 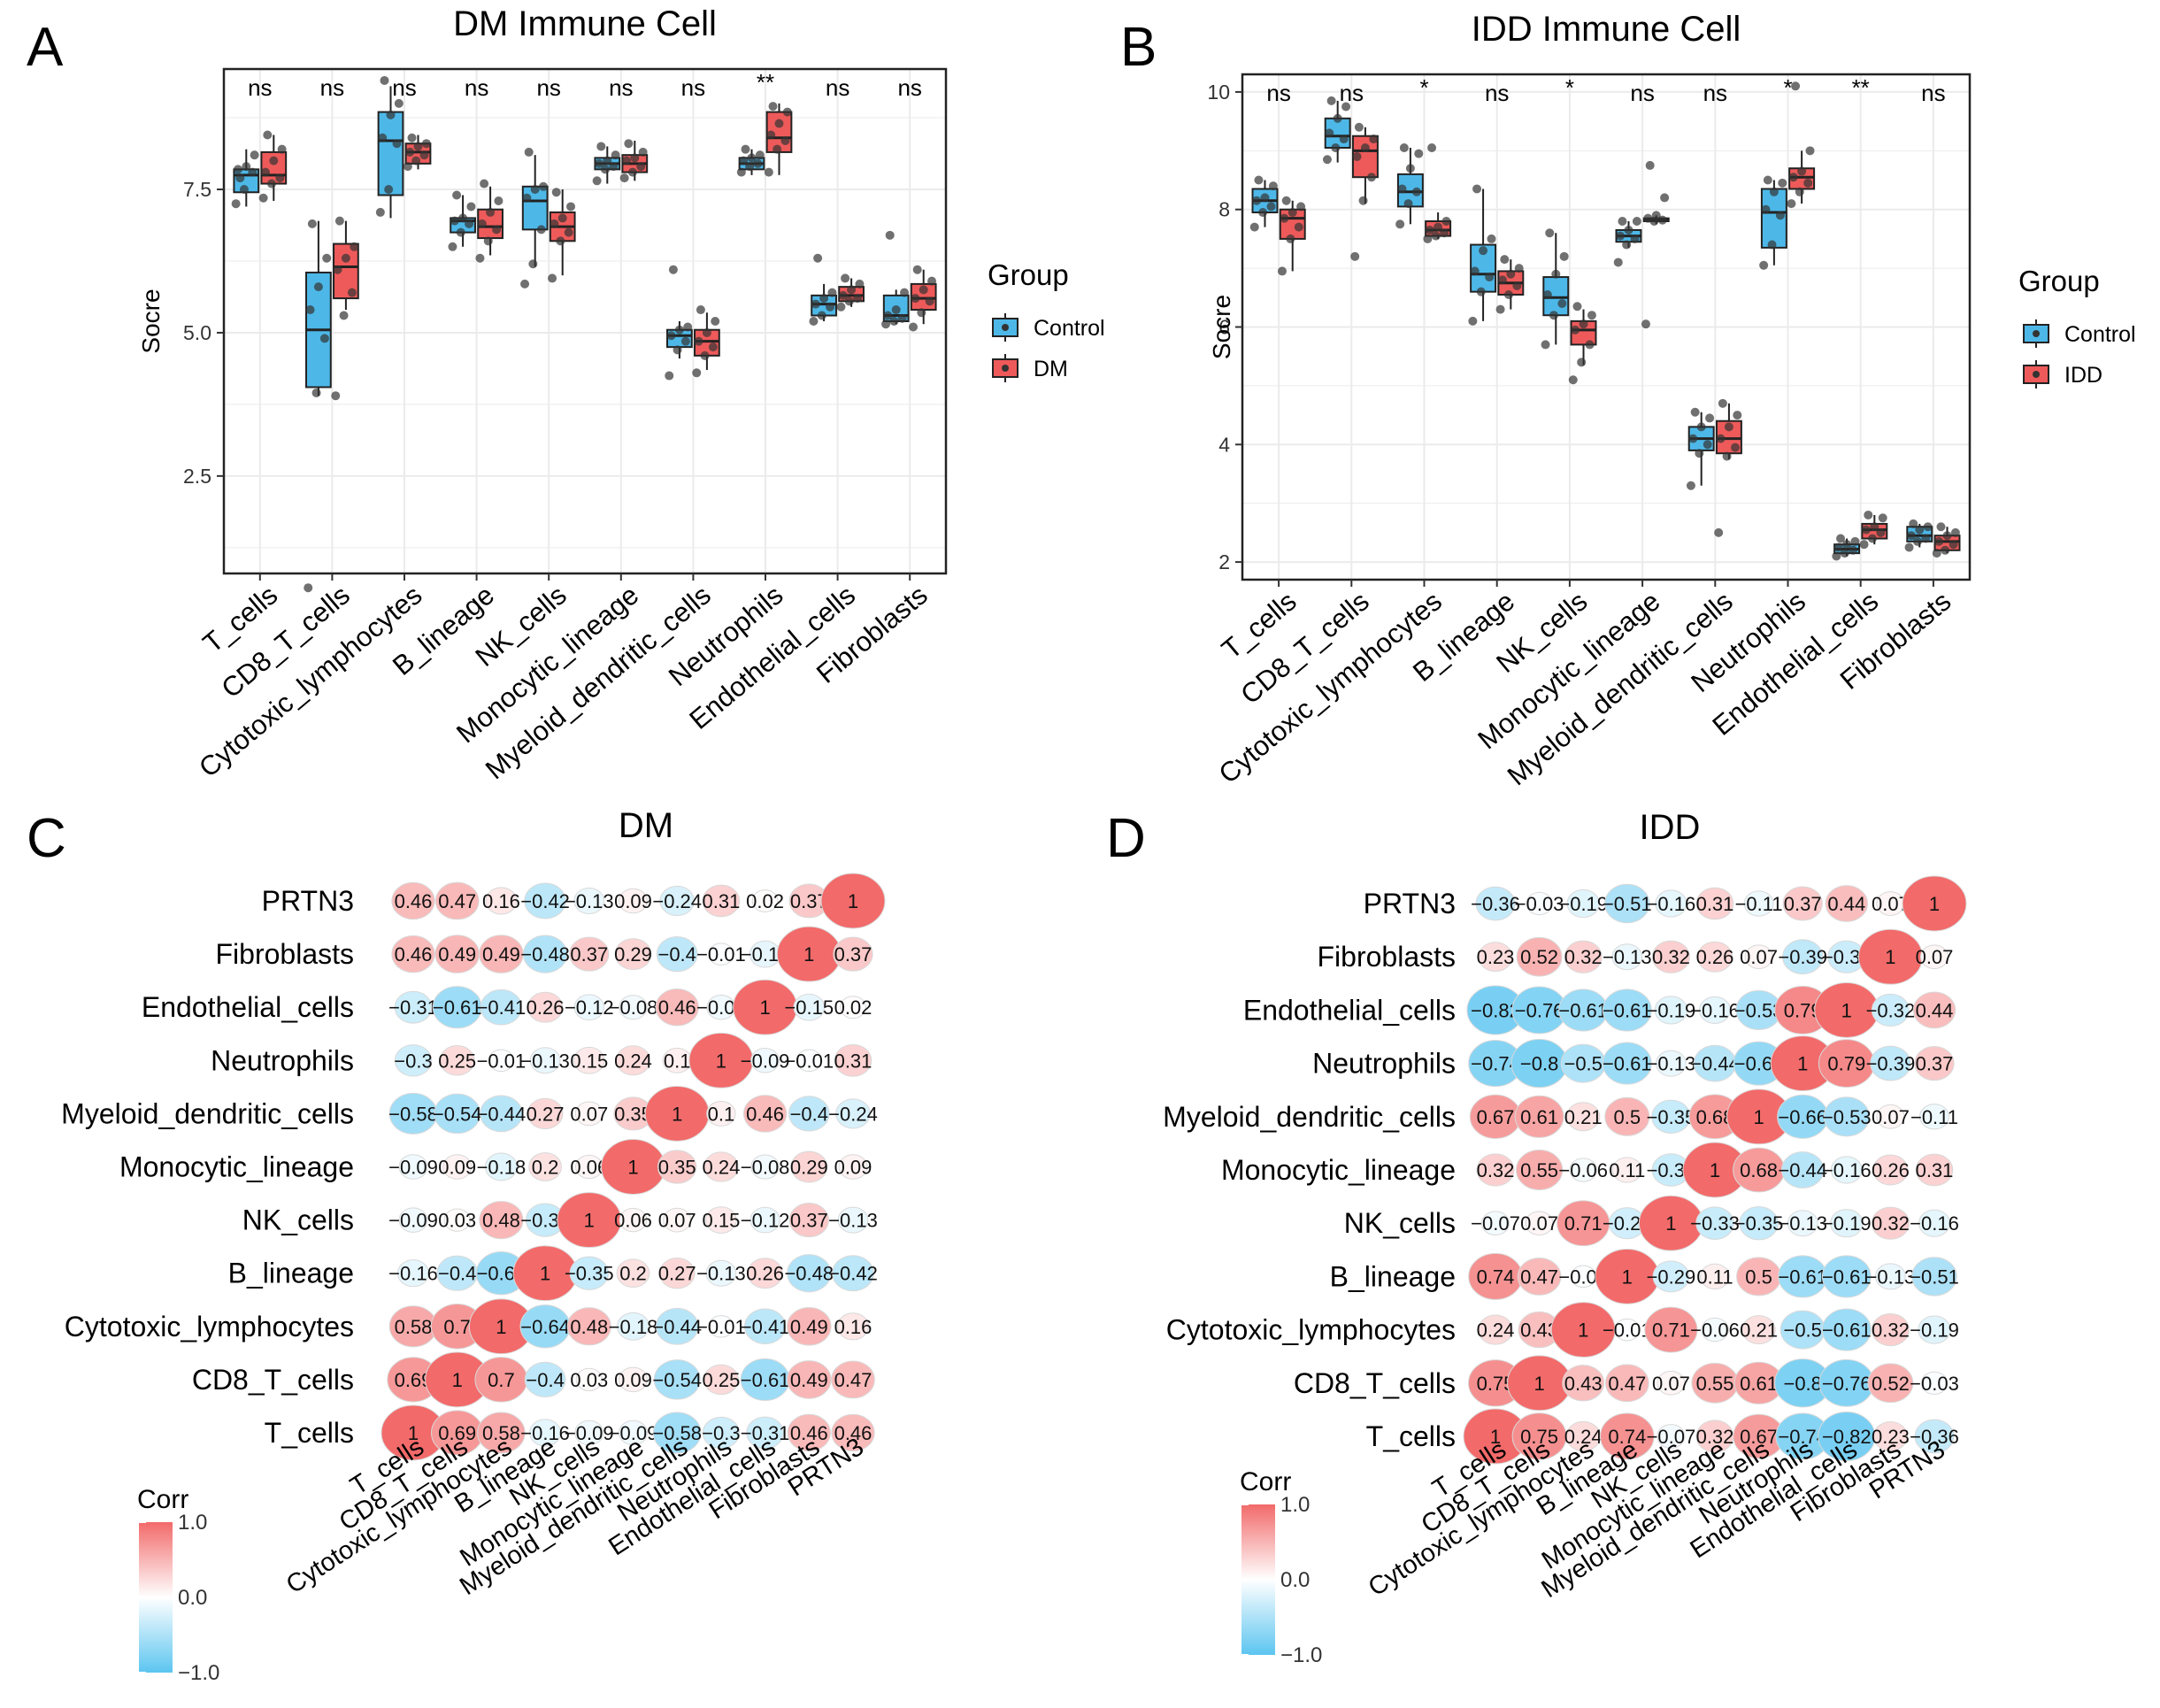 I want to click on corr-value: 0.44, so click(x=1935, y=1010).